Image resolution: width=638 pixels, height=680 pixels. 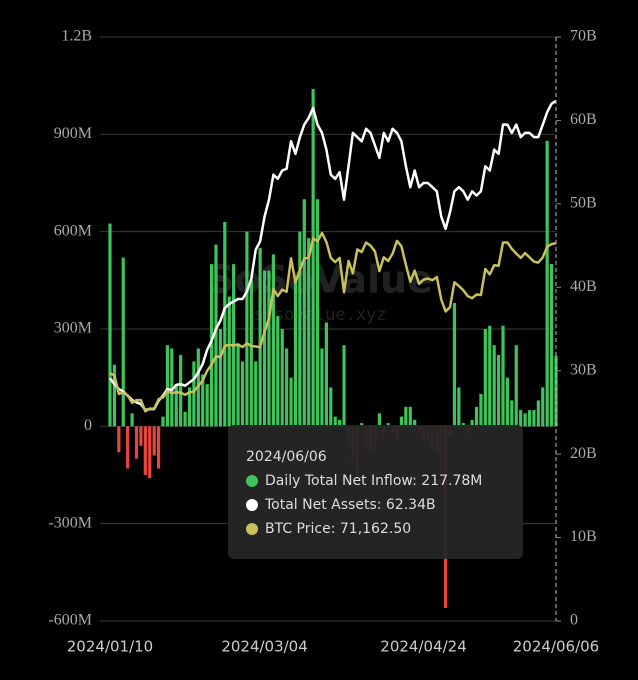 What do you see at coordinates (583, 453) in the screenshot?
I see `y2-tick-label: 20B` at bounding box center [583, 453].